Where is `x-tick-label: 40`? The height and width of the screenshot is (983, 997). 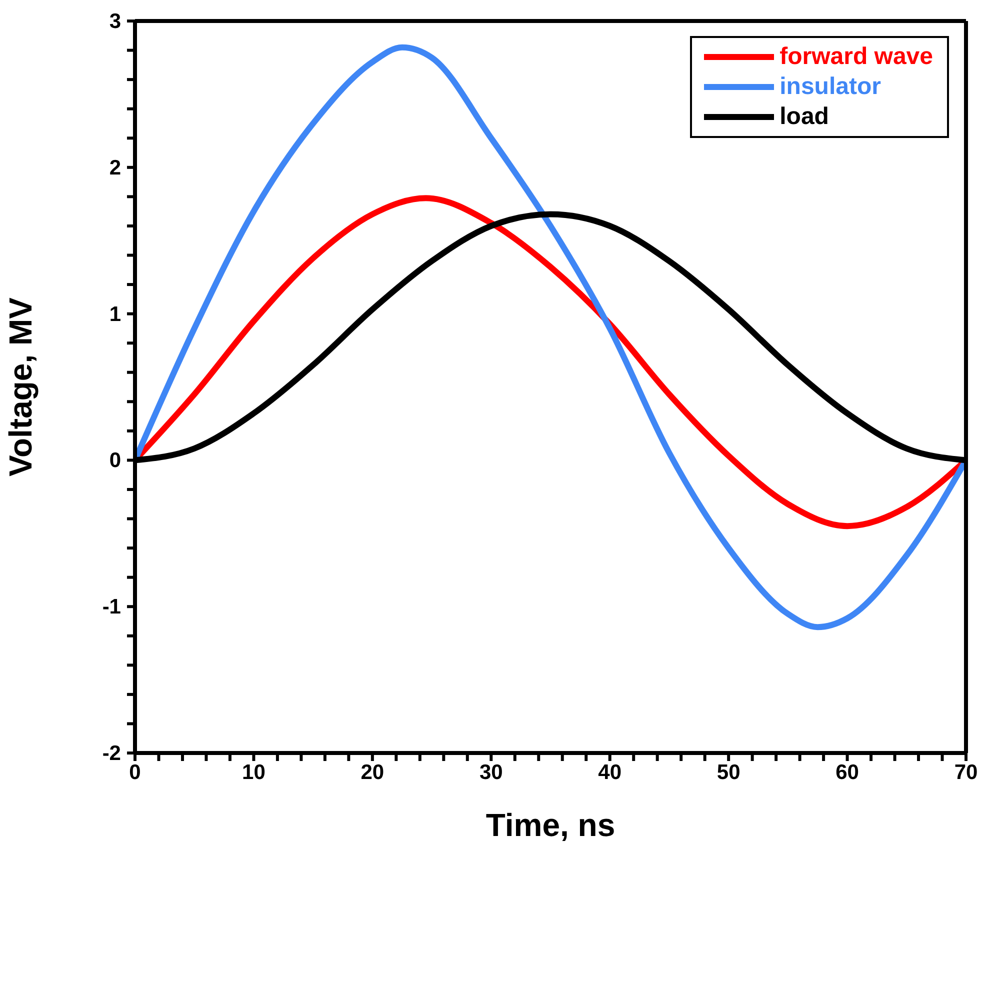
x-tick-label: 40 is located at coordinates (610, 772).